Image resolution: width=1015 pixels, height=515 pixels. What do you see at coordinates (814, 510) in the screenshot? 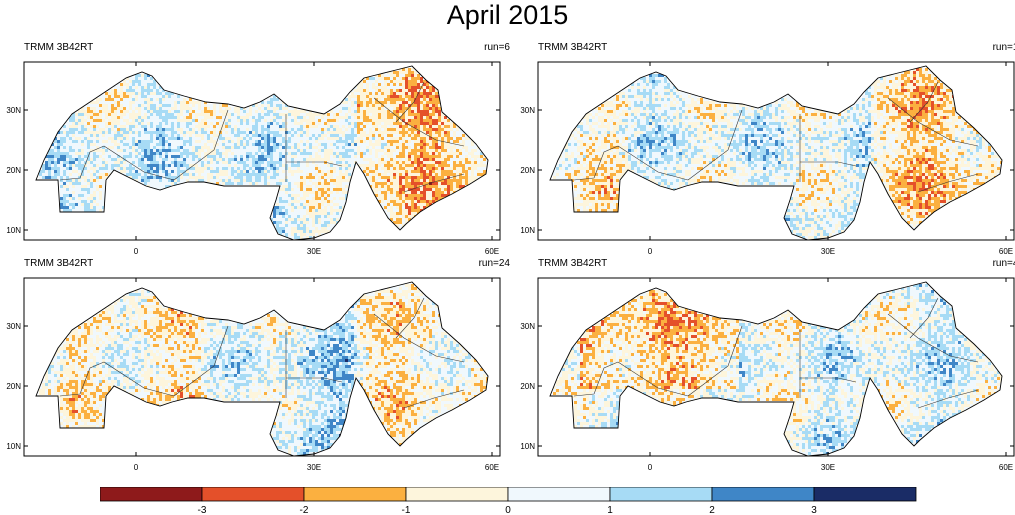
I see `colorbar-label: 3` at bounding box center [814, 510].